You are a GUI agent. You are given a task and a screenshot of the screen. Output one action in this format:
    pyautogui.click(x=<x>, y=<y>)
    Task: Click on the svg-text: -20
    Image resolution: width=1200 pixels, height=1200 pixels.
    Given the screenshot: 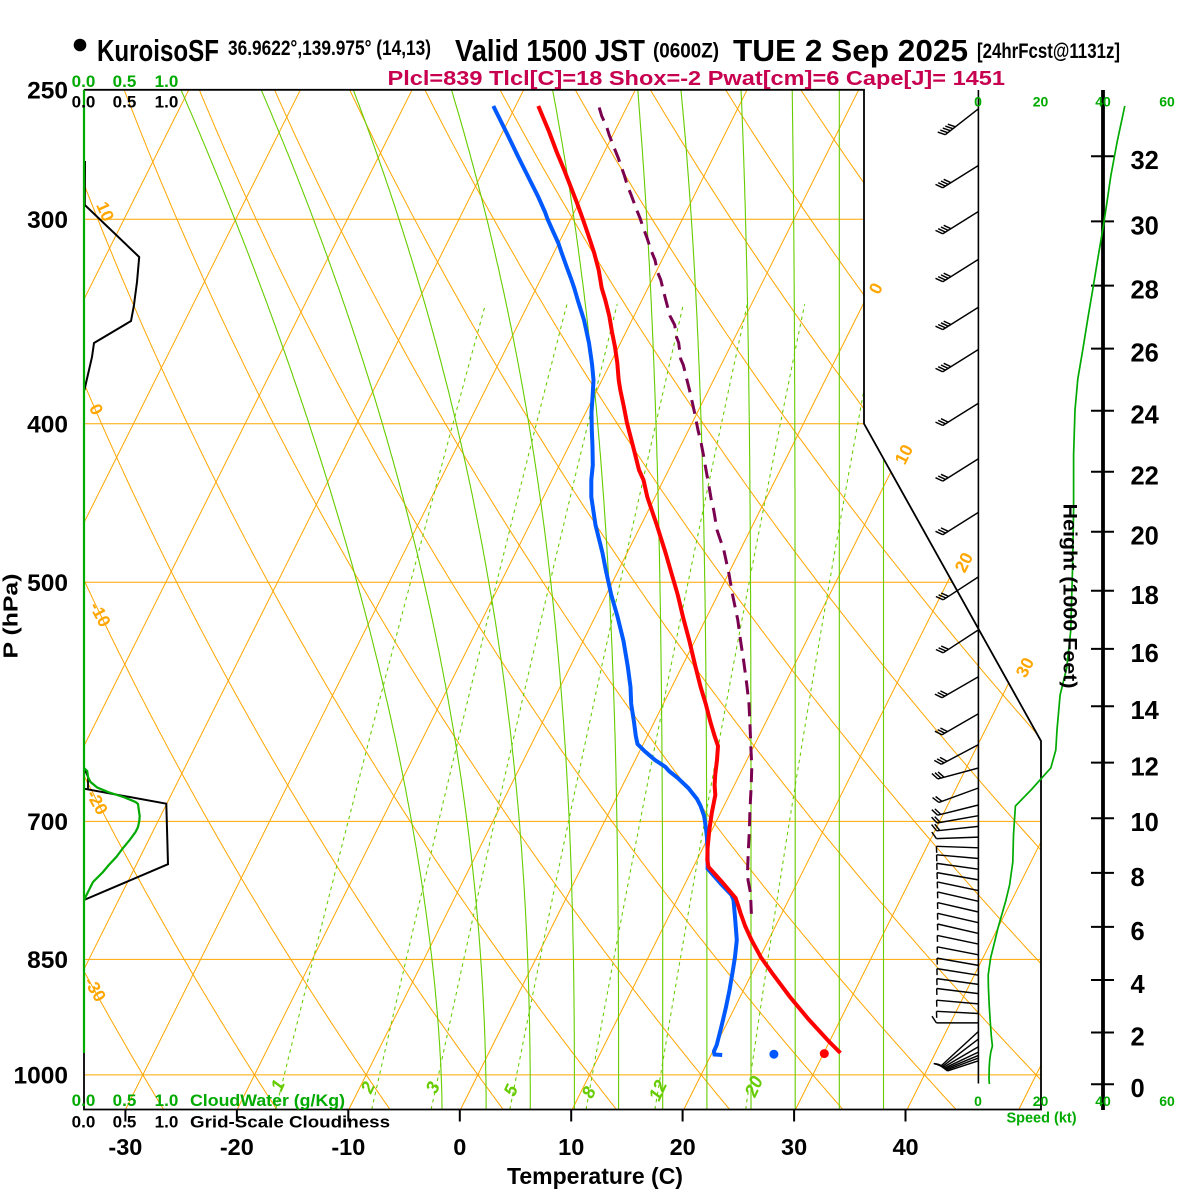 What is the action you would take?
    pyautogui.click(x=237, y=1147)
    